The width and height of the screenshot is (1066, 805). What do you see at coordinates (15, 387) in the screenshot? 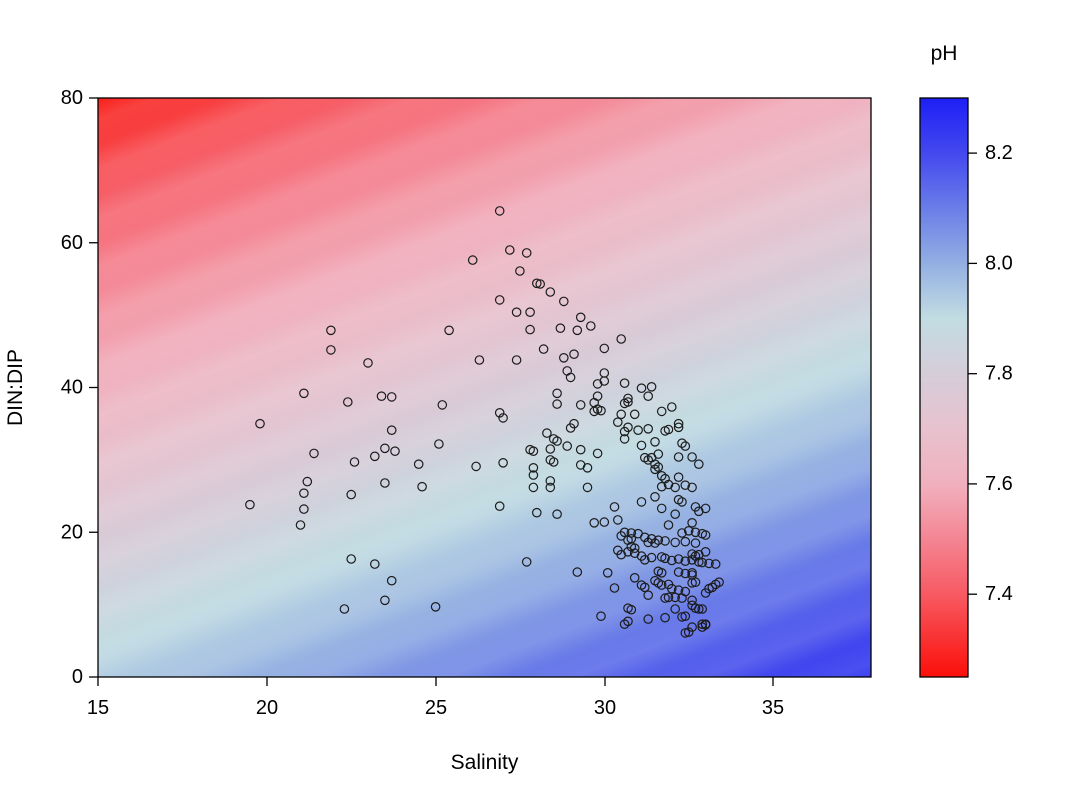
I see `y-axis-title: DIN:DIP` at bounding box center [15, 387].